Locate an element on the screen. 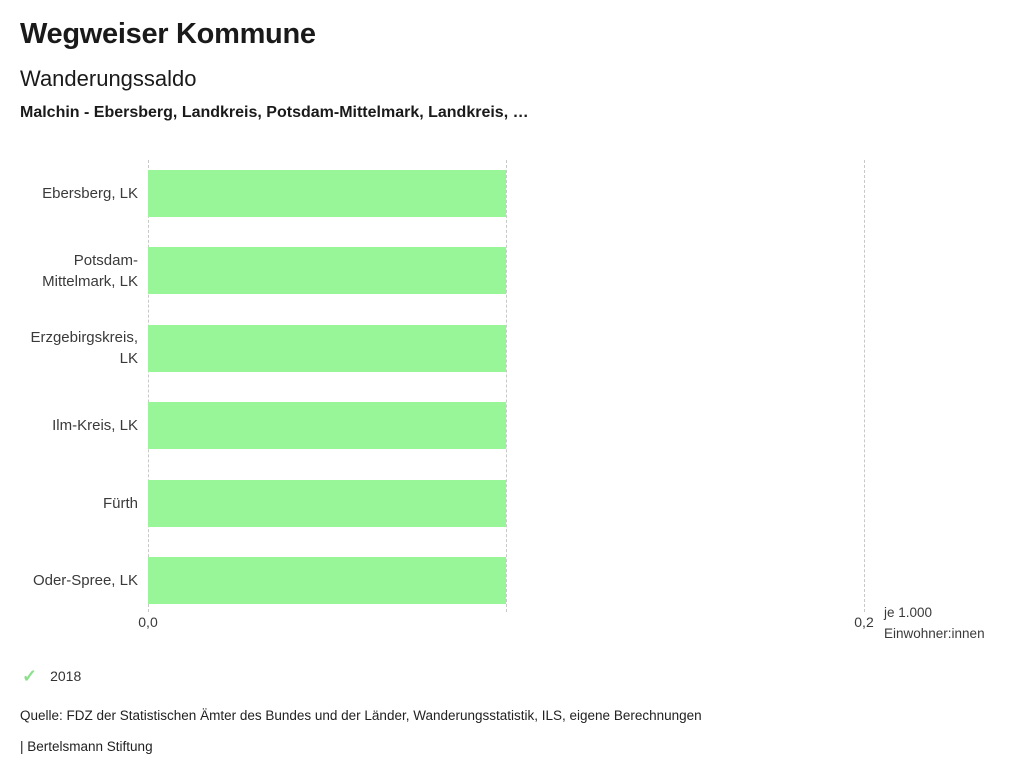 The image size is (1024, 780). axis-unit-label: je 1.000 Einwohner:innen is located at coordinates (934, 623).